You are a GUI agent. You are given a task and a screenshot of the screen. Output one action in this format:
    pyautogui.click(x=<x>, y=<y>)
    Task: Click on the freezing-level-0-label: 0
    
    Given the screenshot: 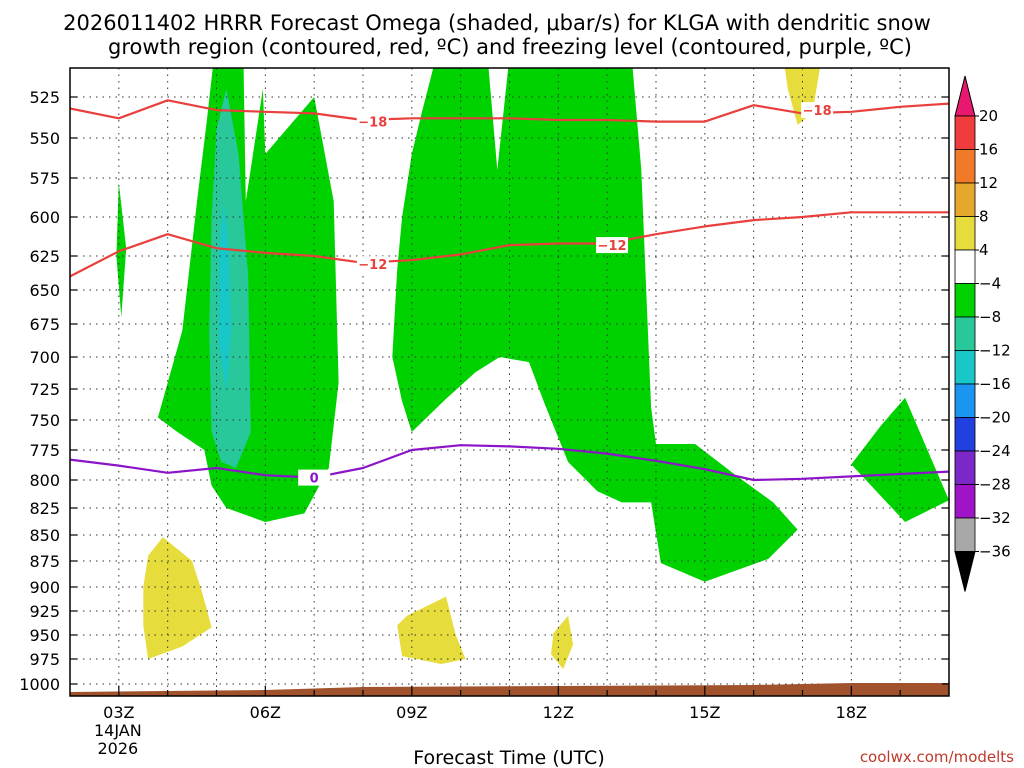 What is the action you would take?
    pyautogui.click(x=314, y=479)
    